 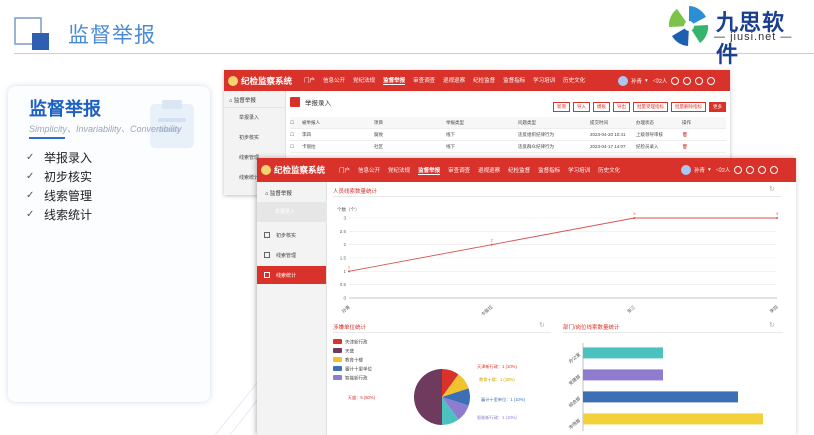 What do you see at coordinates (660, 397) in the screenshot?
I see `bar` at bounding box center [660, 397].